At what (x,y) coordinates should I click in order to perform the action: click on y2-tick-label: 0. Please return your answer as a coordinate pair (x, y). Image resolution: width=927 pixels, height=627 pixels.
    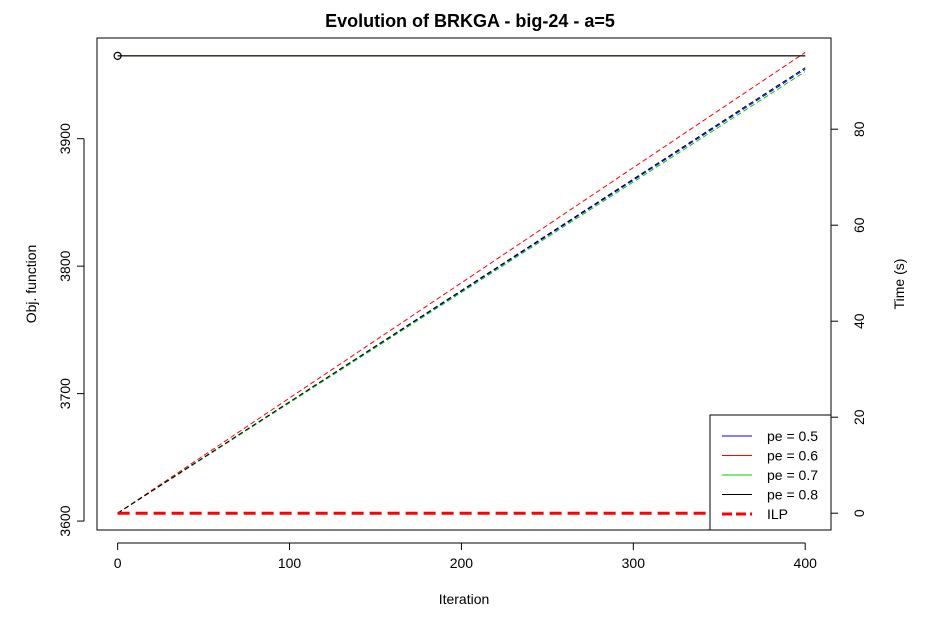
    Looking at the image, I should click on (859, 513).